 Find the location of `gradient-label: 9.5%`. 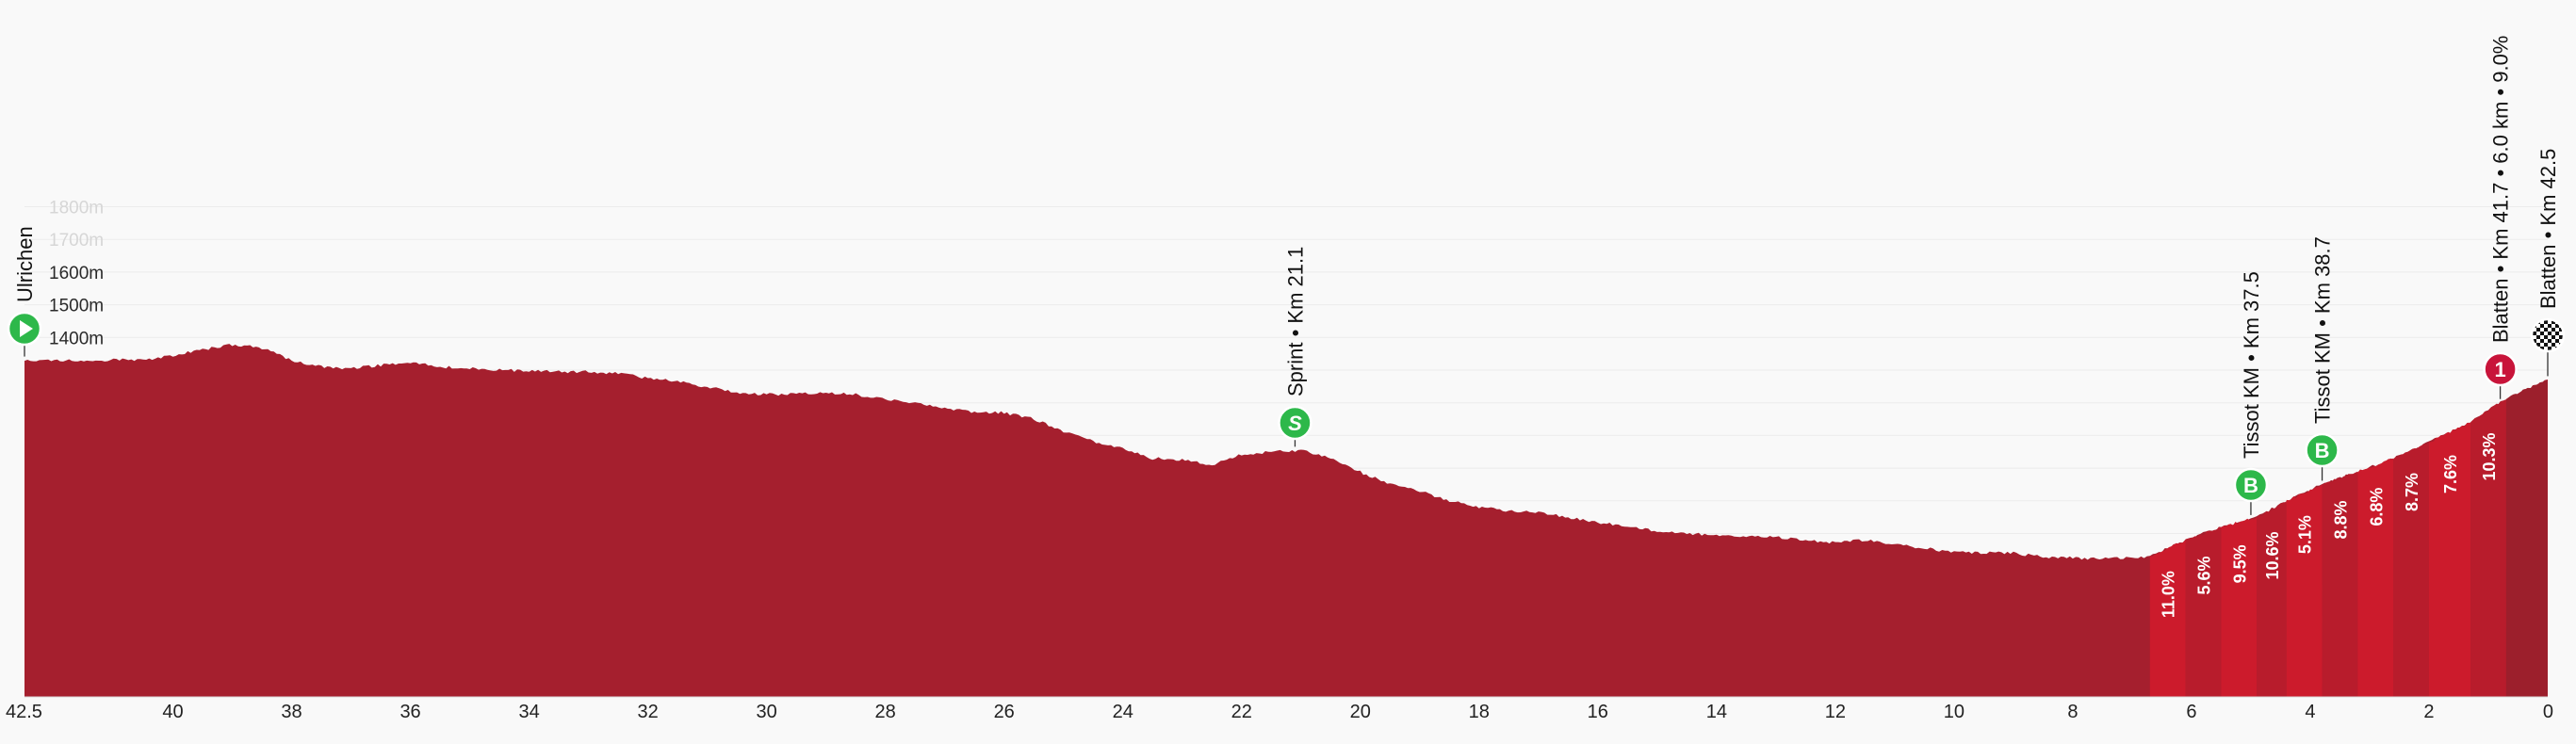

gradient-label: 9.5% is located at coordinates (2239, 563).